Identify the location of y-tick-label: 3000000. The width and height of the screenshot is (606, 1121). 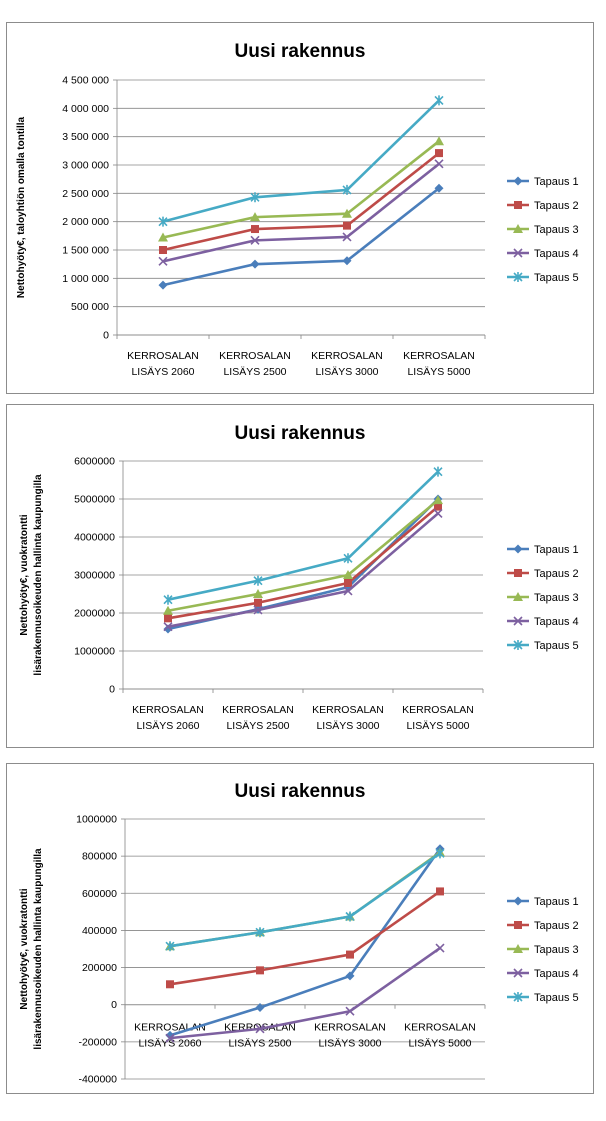
(94, 576).